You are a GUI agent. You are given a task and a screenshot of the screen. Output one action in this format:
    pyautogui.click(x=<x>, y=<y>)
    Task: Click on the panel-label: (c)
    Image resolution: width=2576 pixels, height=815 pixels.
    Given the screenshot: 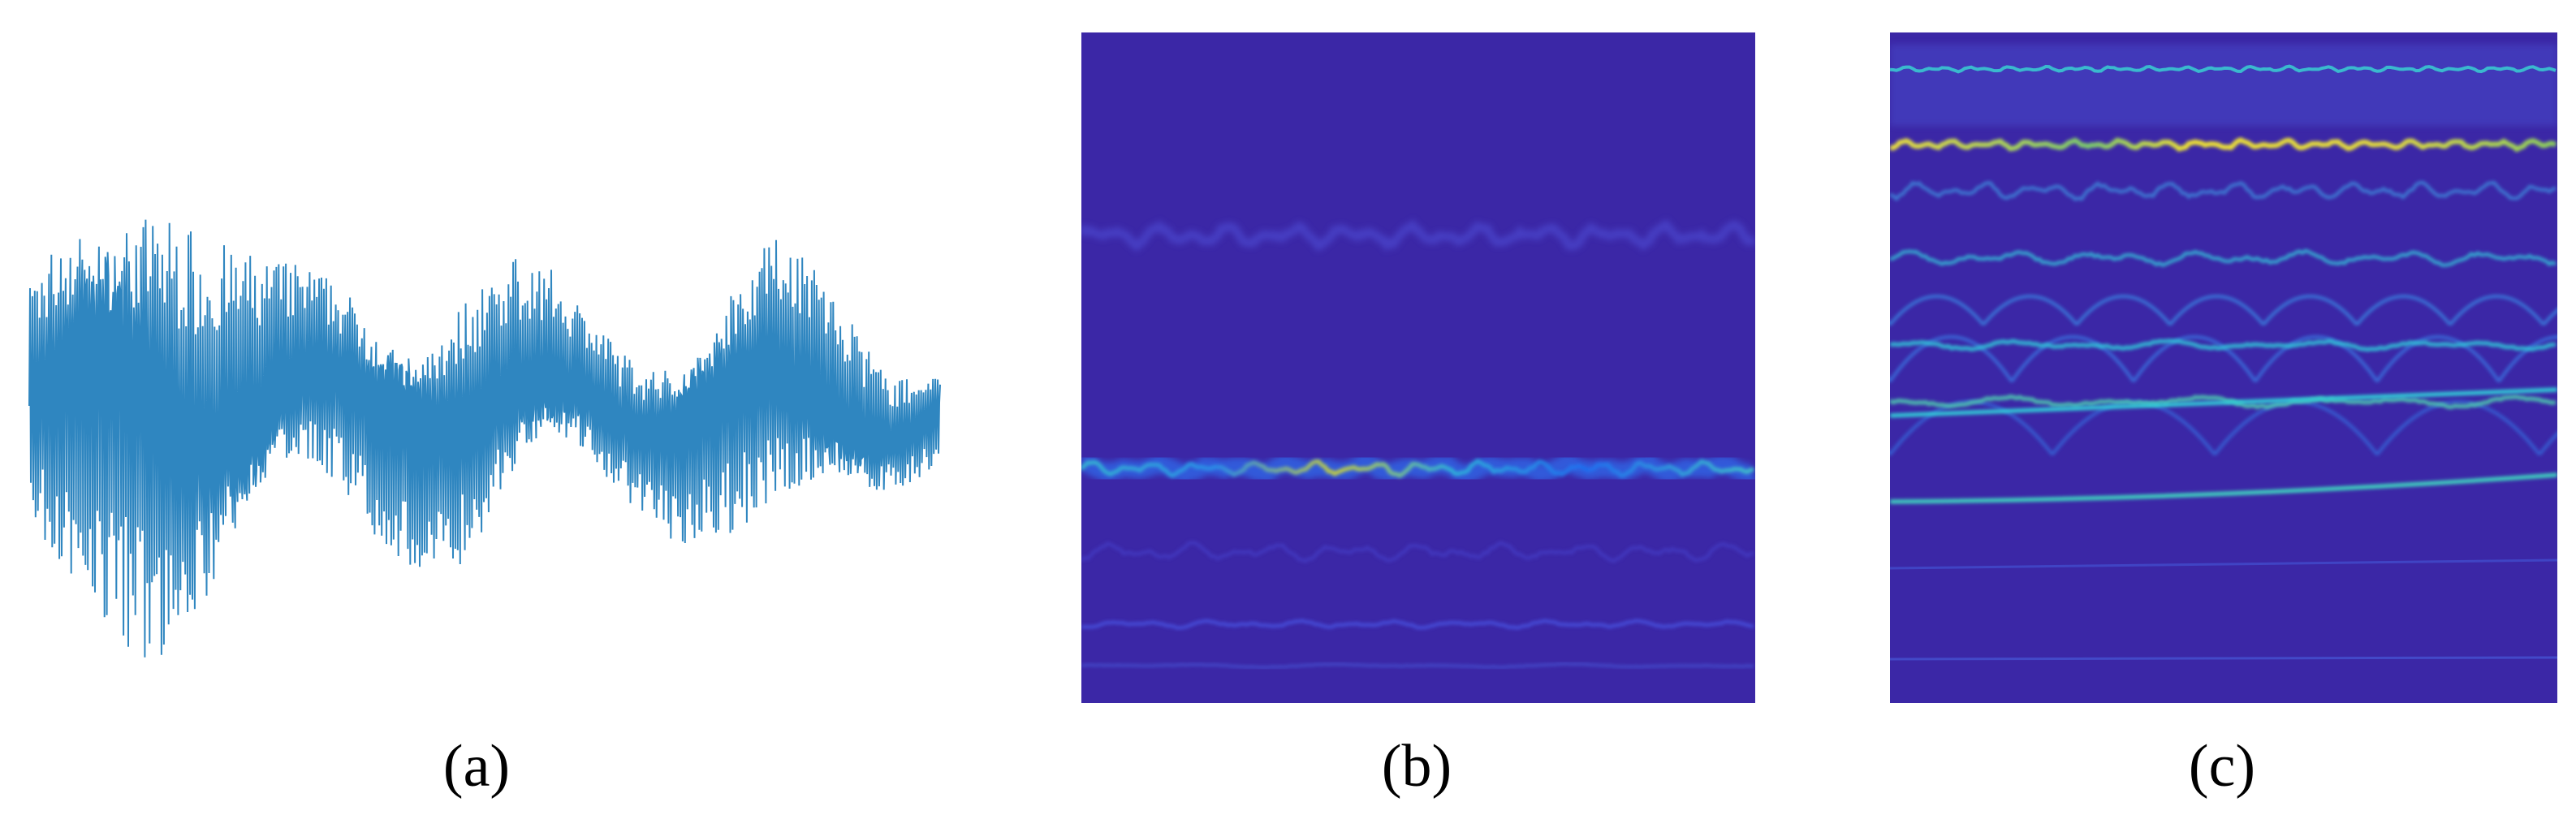 What is the action you would take?
    pyautogui.click(x=2222, y=766)
    